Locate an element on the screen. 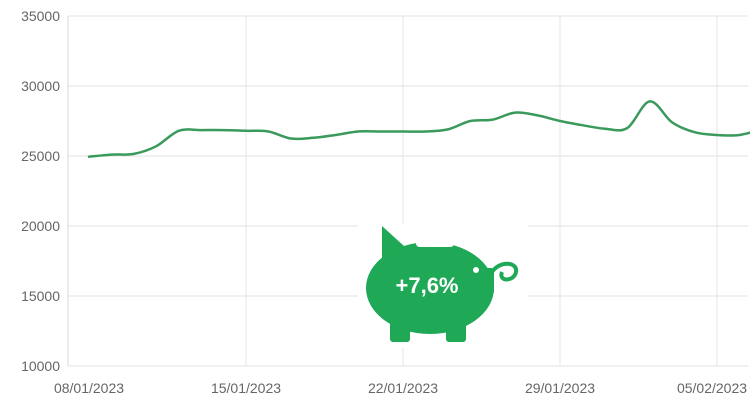 Image resolution: width=750 pixels, height=411 pixels. y-tick-label: 25000 is located at coordinates (40, 156).